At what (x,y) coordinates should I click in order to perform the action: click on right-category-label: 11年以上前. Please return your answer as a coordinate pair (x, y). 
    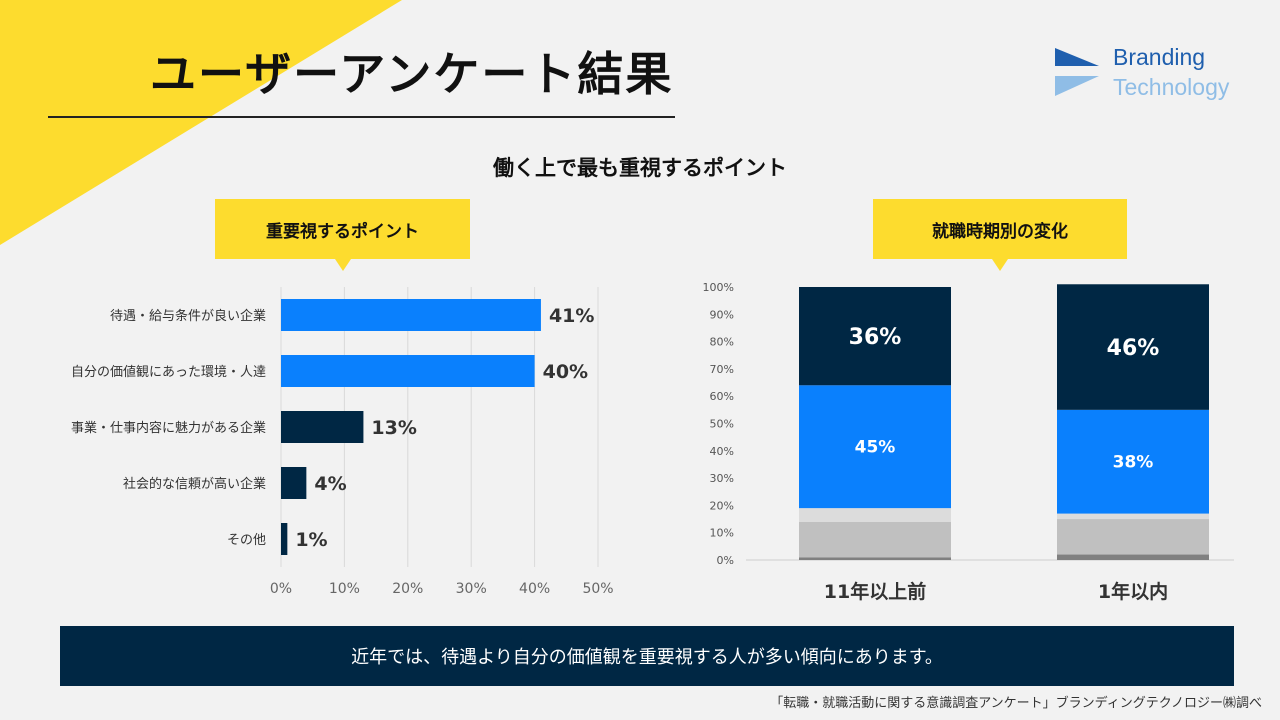
    Looking at the image, I should click on (875, 591).